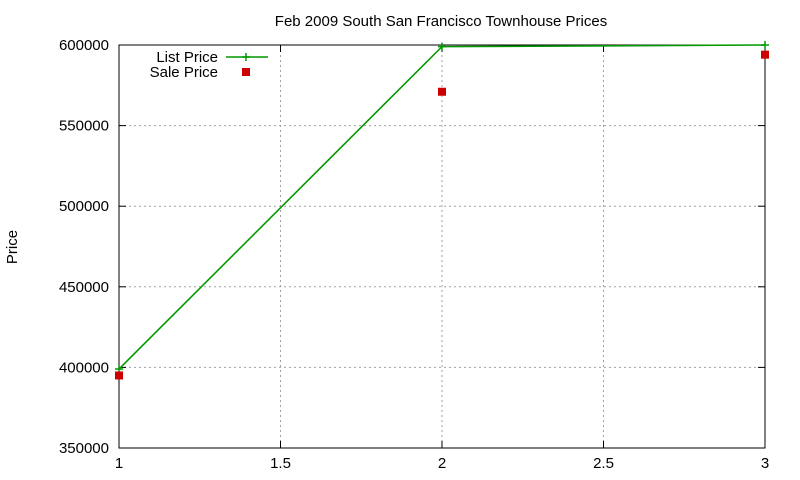  Describe the element at coordinates (12, 247) in the screenshot. I see `y-axis-label: Price` at that location.